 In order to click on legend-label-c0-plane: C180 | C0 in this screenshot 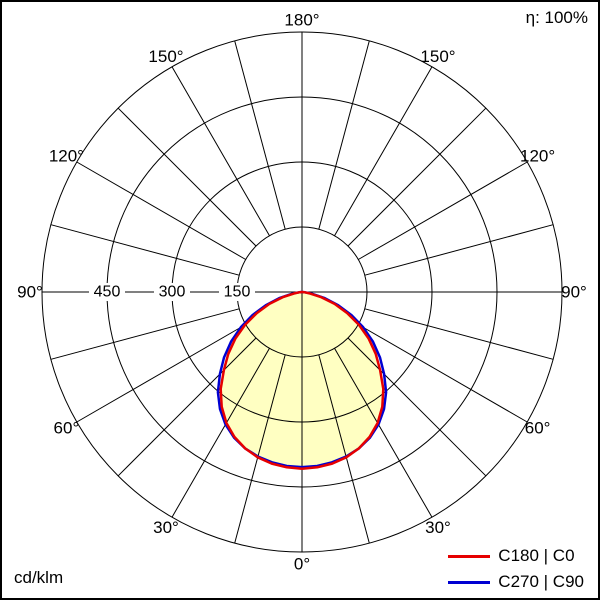, I will do `click(536, 555)`.